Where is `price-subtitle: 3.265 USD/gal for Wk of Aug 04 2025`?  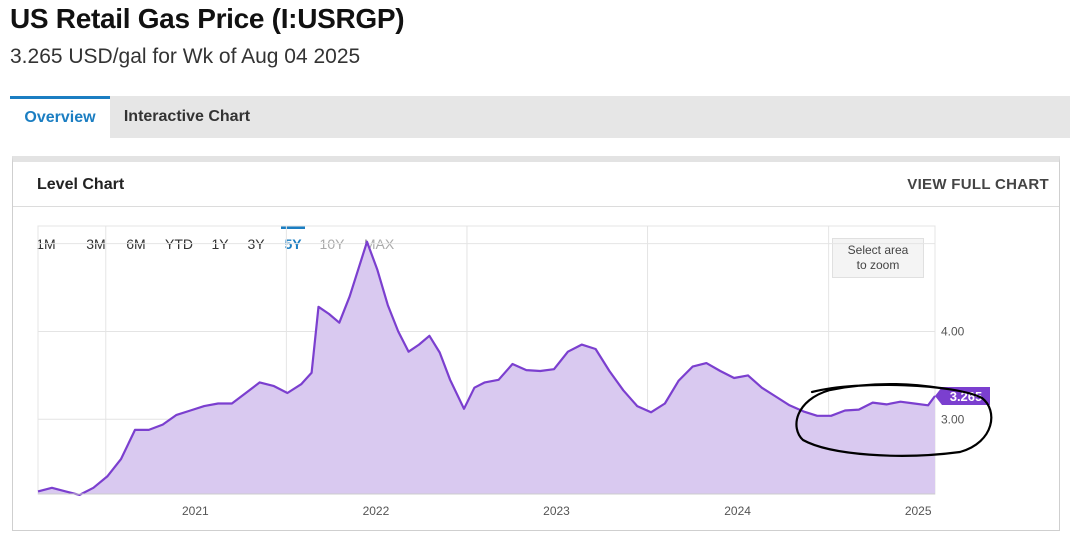
price-subtitle: 3.265 USD/gal for Wk of Aug 04 2025 is located at coordinates (185, 56).